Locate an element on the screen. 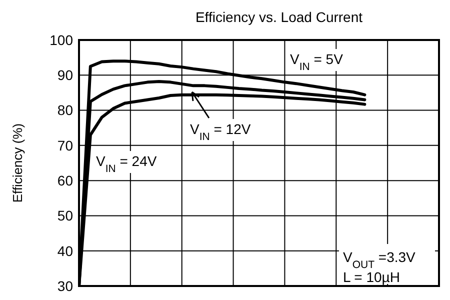 Image resolution: width=450 pixels, height=300 pixels. y-tick-label: 50 is located at coordinates (65, 216).